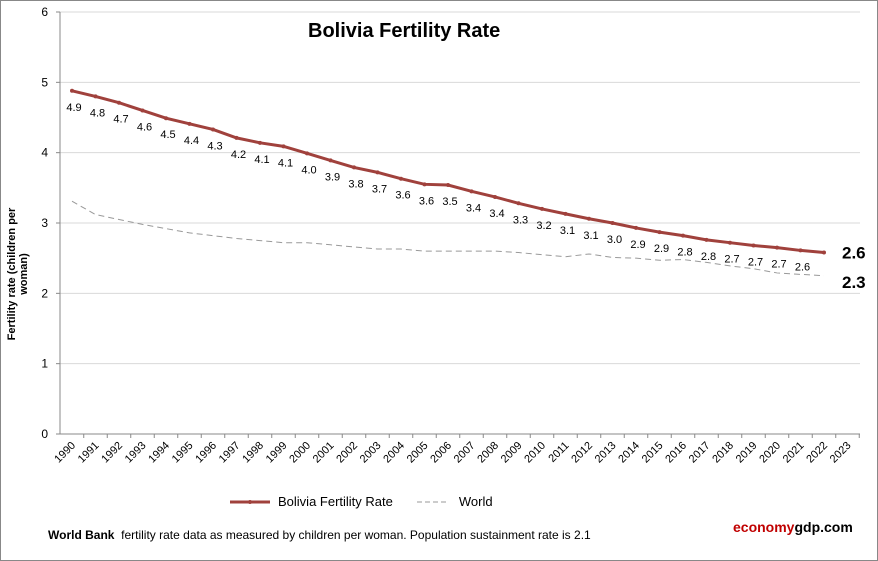  Describe the element at coordinates (449, 202) in the screenshot. I see `bolivia-data-label: 3.5` at that location.